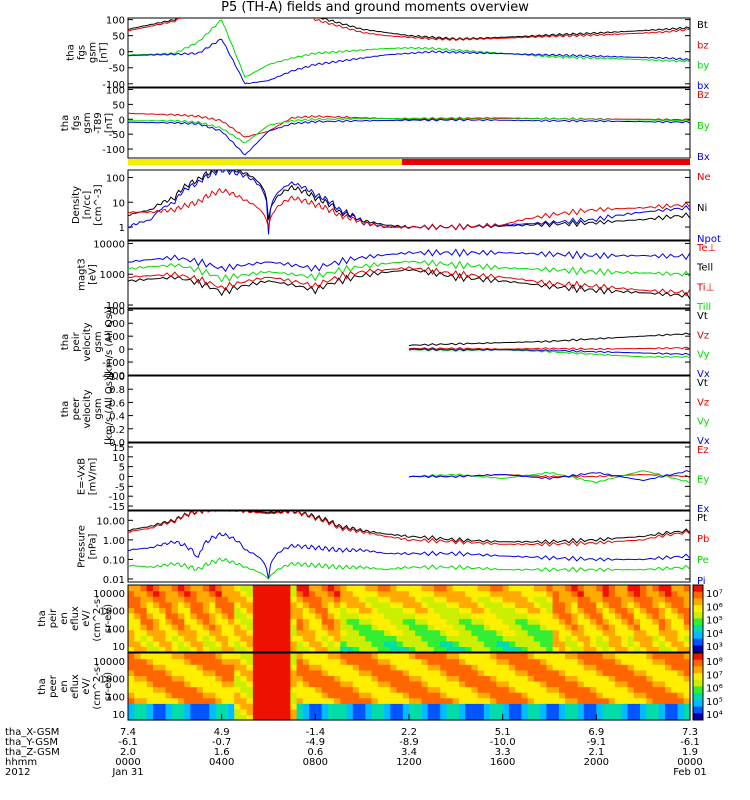 Image resolution: width=750 pixels, height=800 pixels. Describe the element at coordinates (117, 507) in the screenshot. I see `ytick-label: -15` at that location.